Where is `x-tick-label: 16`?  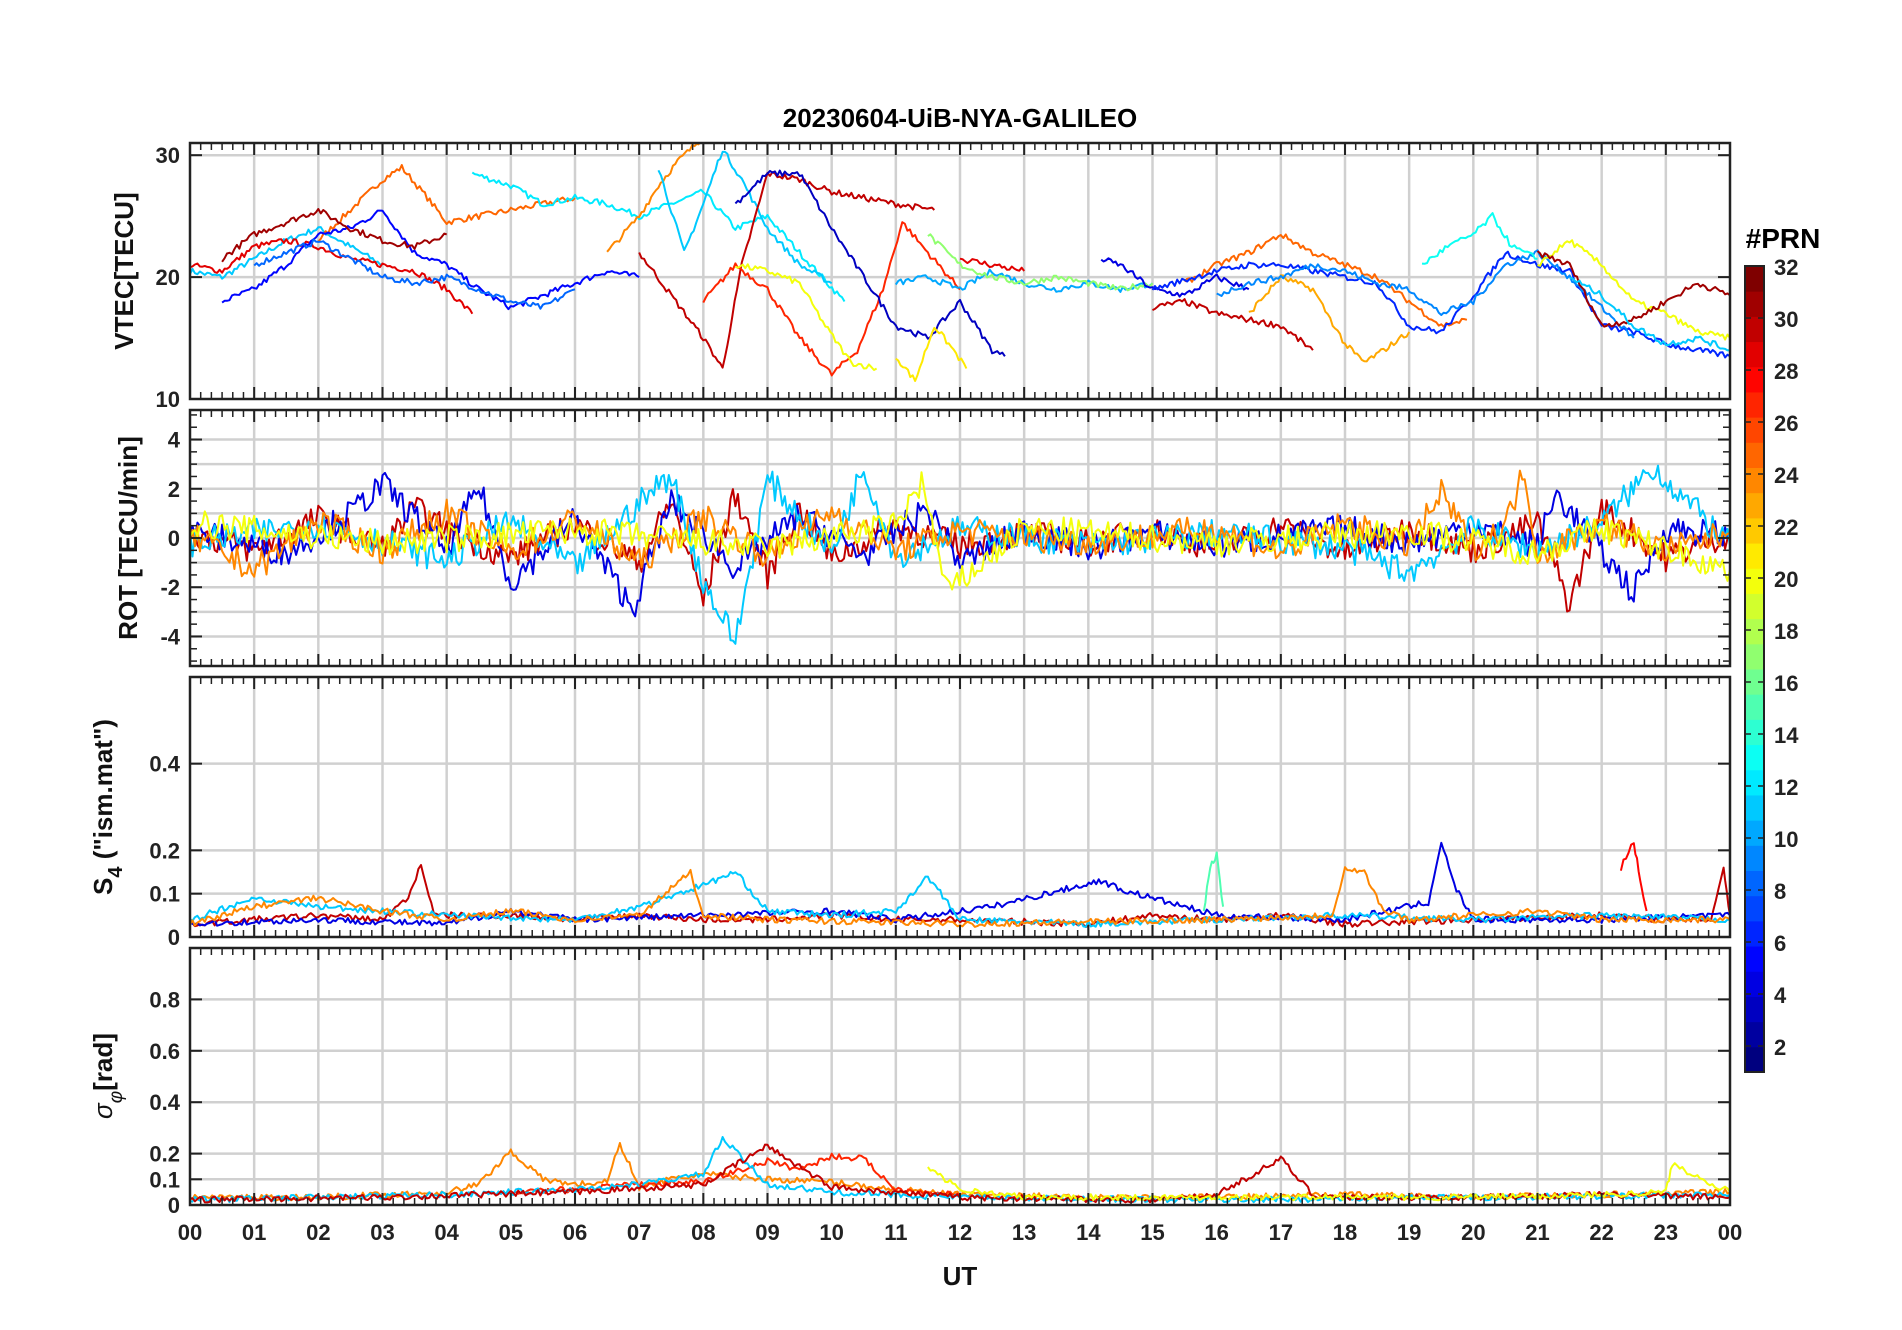
x-tick-label: 16 is located at coordinates (1216, 1232).